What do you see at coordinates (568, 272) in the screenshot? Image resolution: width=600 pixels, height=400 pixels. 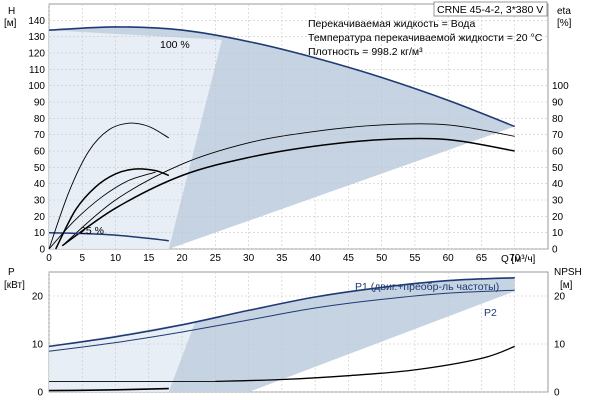 I see `y-label-right-bottom-1: NPSH` at bounding box center [568, 272].